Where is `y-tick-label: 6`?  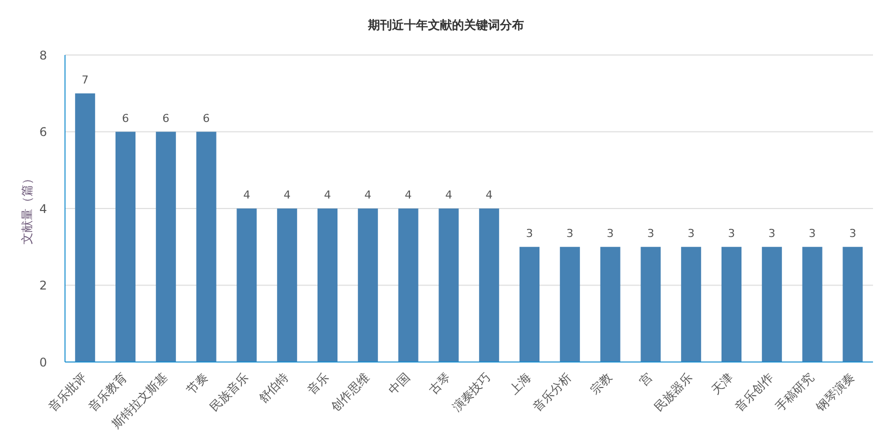 y-tick-label: 6 is located at coordinates (43, 132).